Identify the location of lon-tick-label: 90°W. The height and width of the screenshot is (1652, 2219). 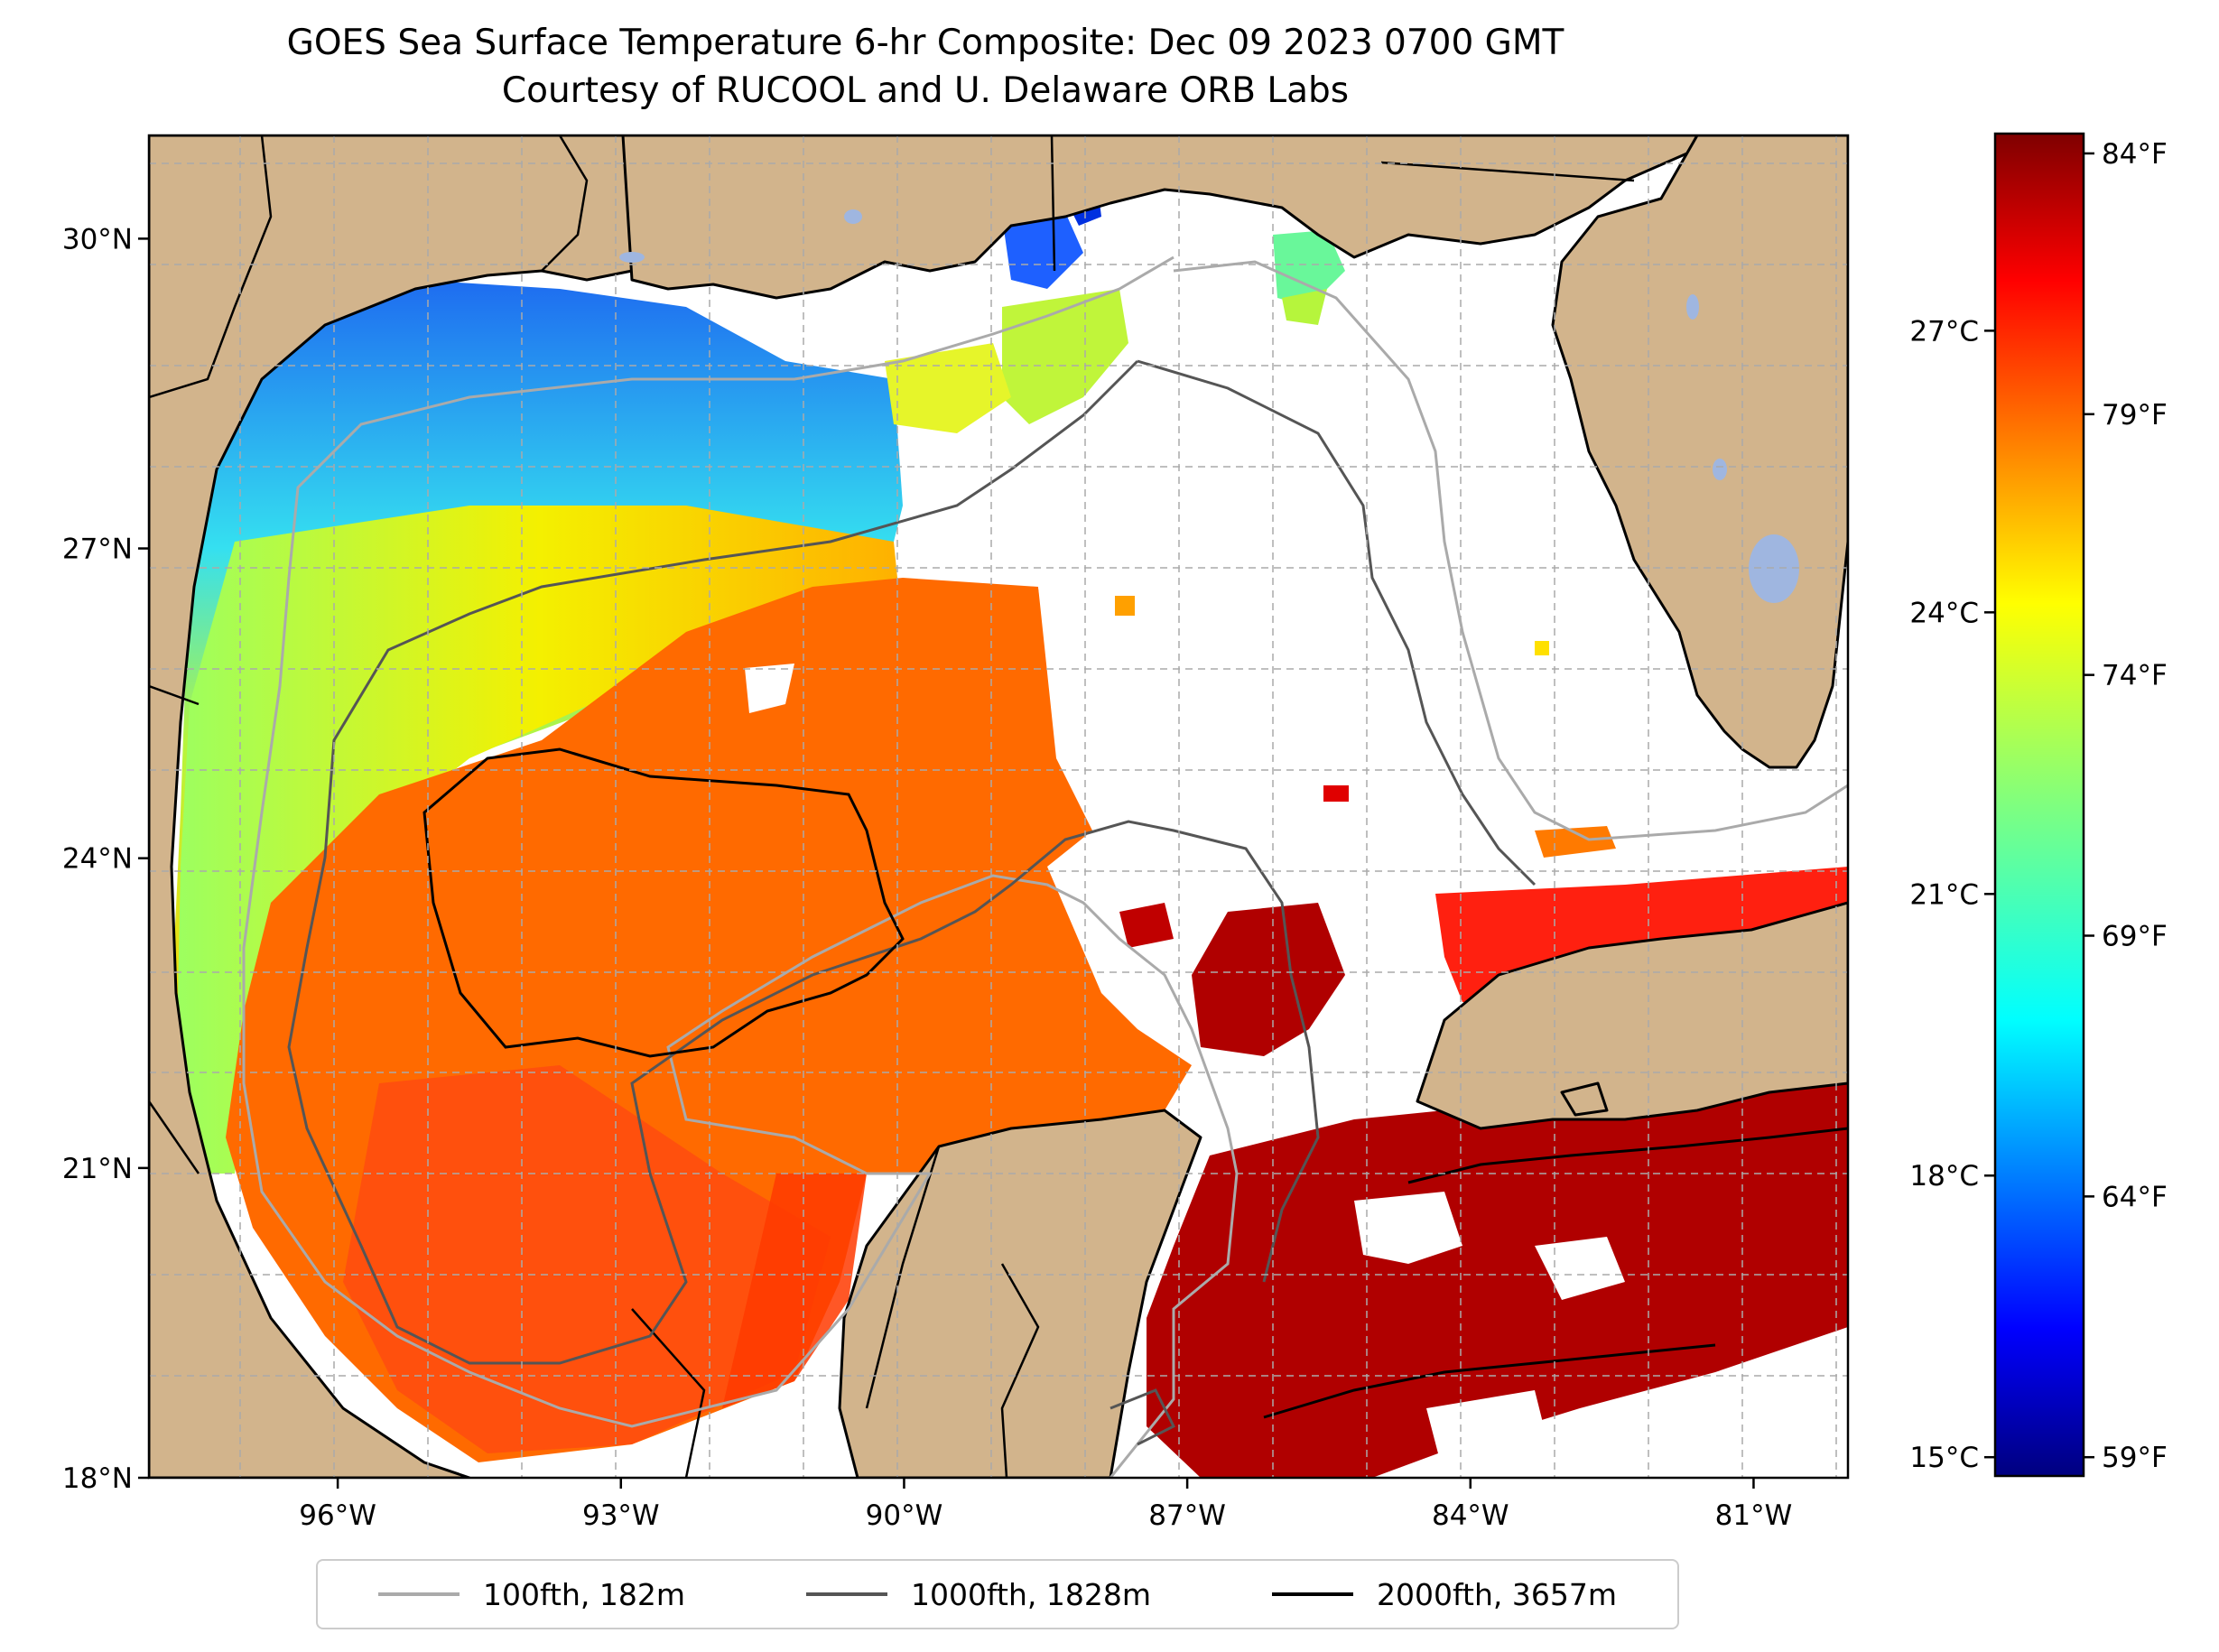
(904, 1515).